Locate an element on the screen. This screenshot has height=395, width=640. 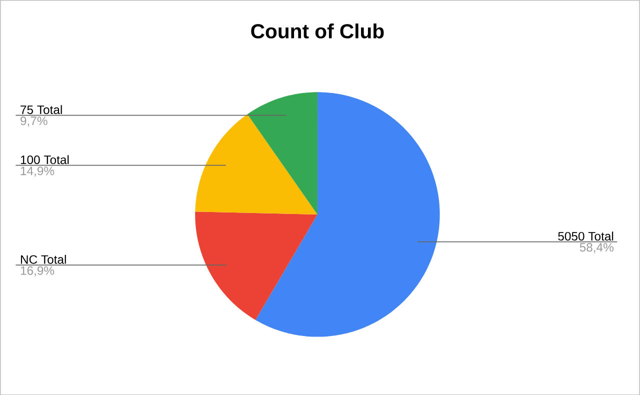
data-label: 14,9% is located at coordinates (37, 171).